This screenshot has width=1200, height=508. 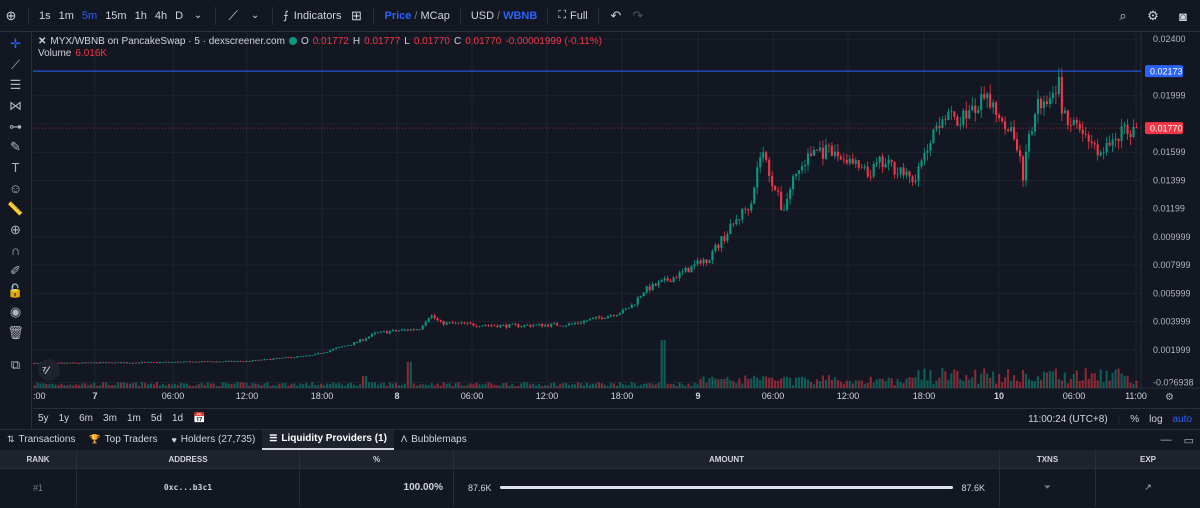 What do you see at coordinates (15, 106) in the screenshot?
I see `pattern-icon: ⋈` at bounding box center [15, 106].